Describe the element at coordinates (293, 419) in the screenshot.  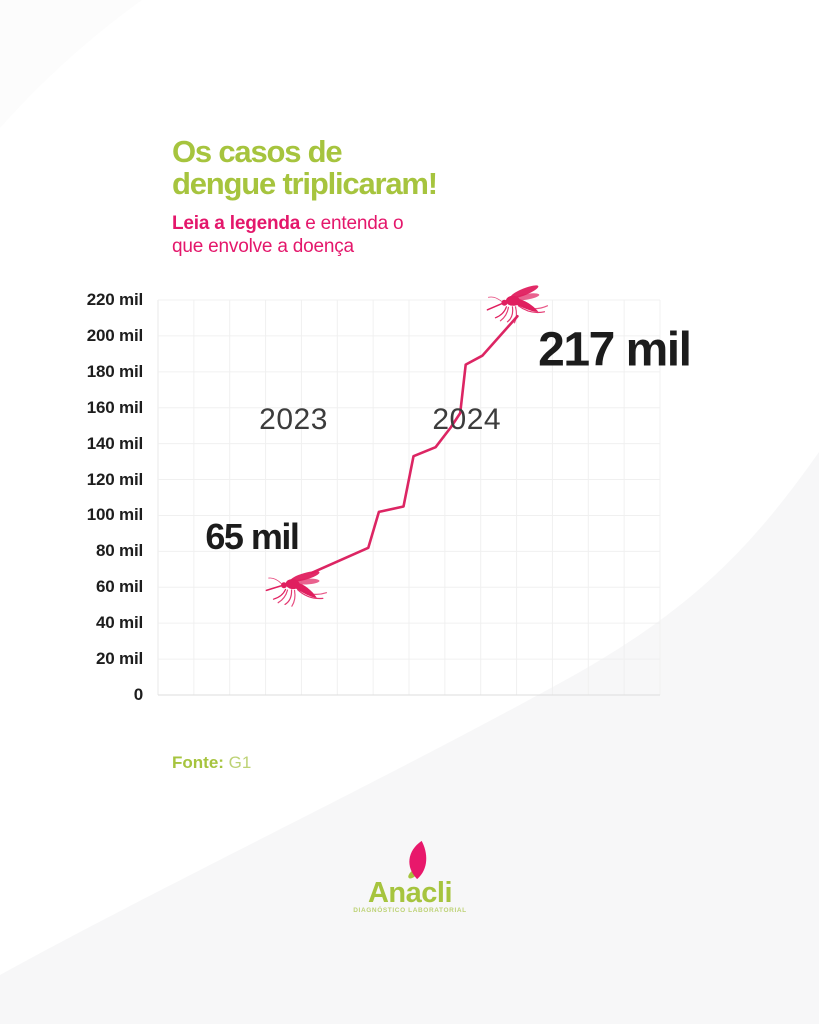
I see `x-tick-label-2023: 2023` at that location.